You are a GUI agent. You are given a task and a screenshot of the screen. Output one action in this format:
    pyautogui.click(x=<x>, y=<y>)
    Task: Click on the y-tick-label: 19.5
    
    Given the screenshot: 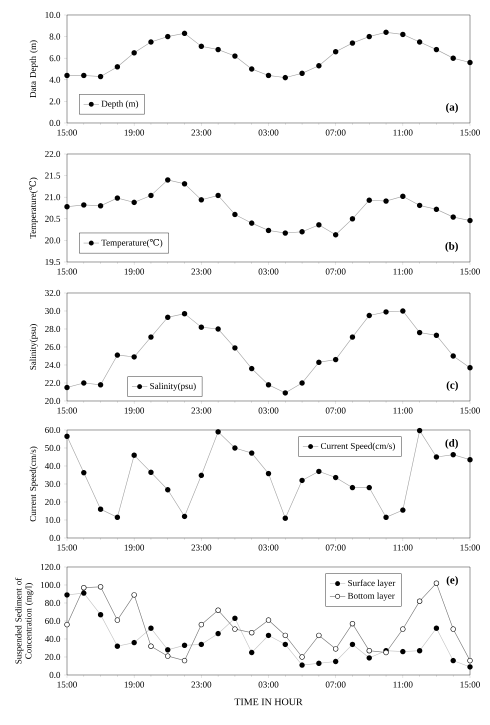 What is the action you would take?
    pyautogui.click(x=53, y=262)
    